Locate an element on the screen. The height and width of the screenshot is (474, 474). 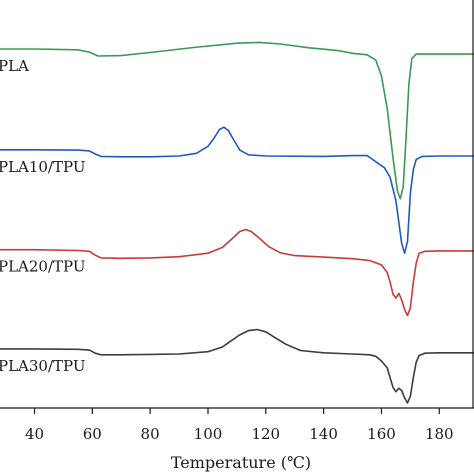
x-tick-label: 120 is located at coordinates (265, 434).